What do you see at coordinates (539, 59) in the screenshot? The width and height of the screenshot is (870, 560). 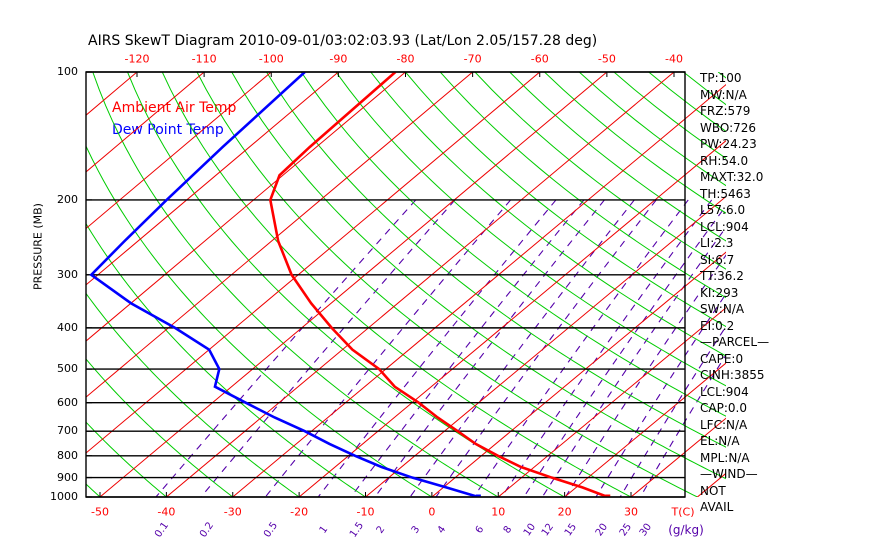 I see `temperature-tick-label: -60` at bounding box center [539, 59].